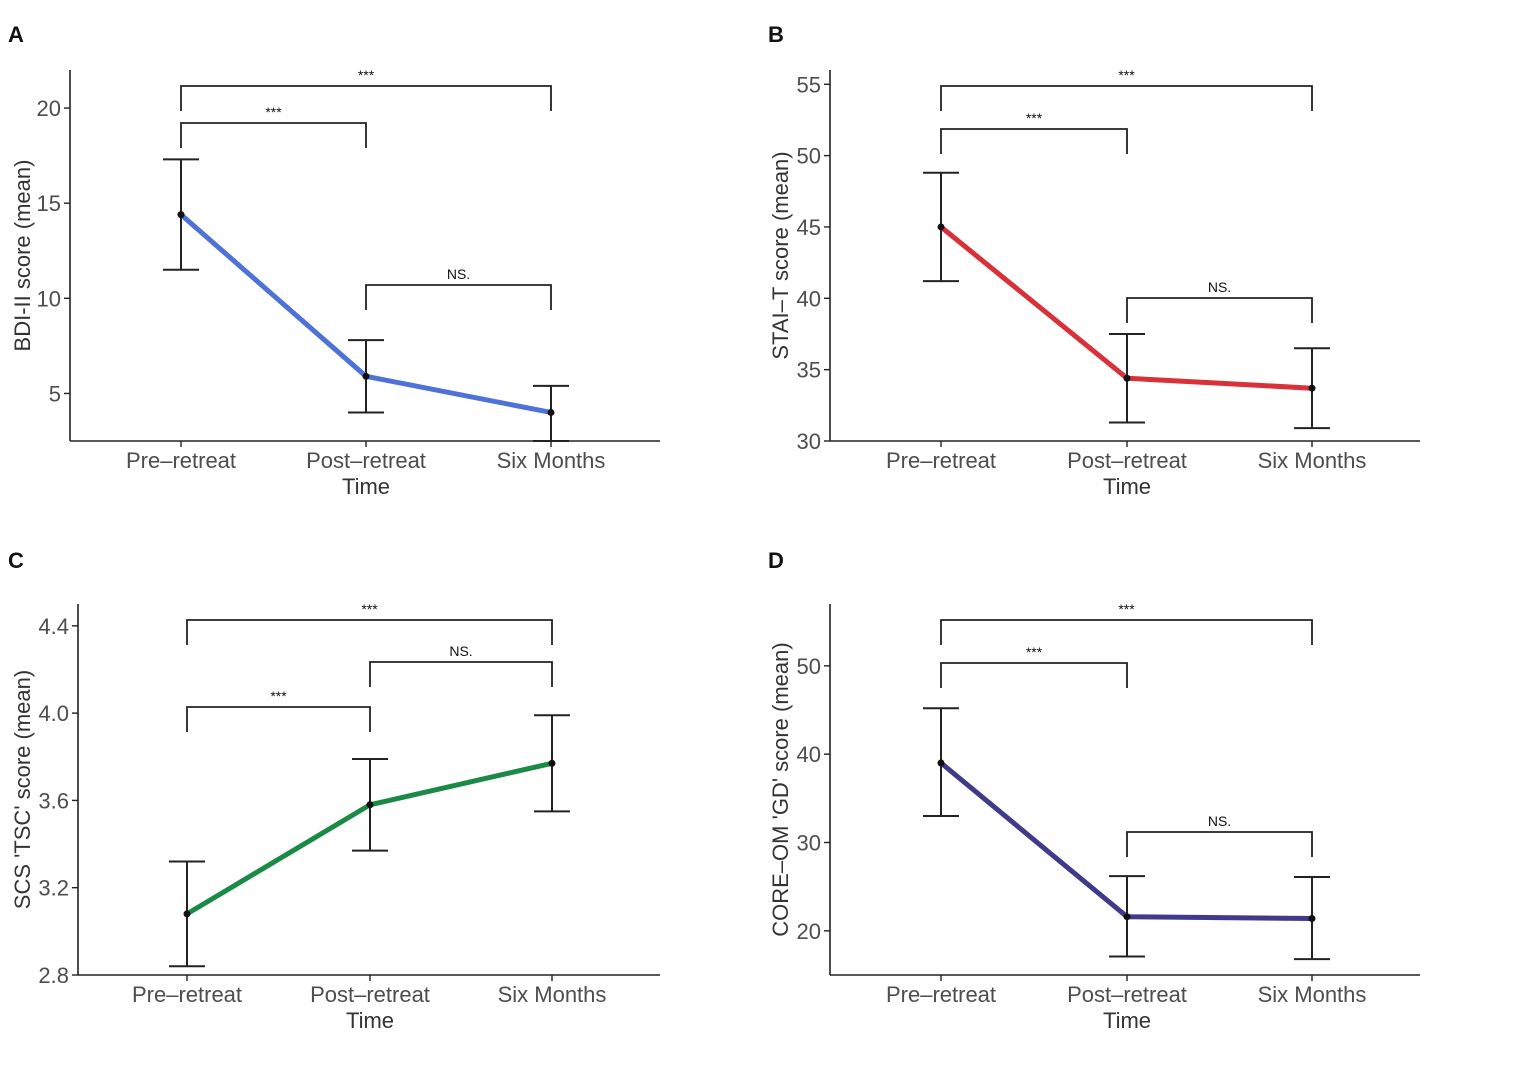 The height and width of the screenshot is (1065, 1530). What do you see at coordinates (49, 203) in the screenshot?
I see `y-tick-label: 15` at bounding box center [49, 203].